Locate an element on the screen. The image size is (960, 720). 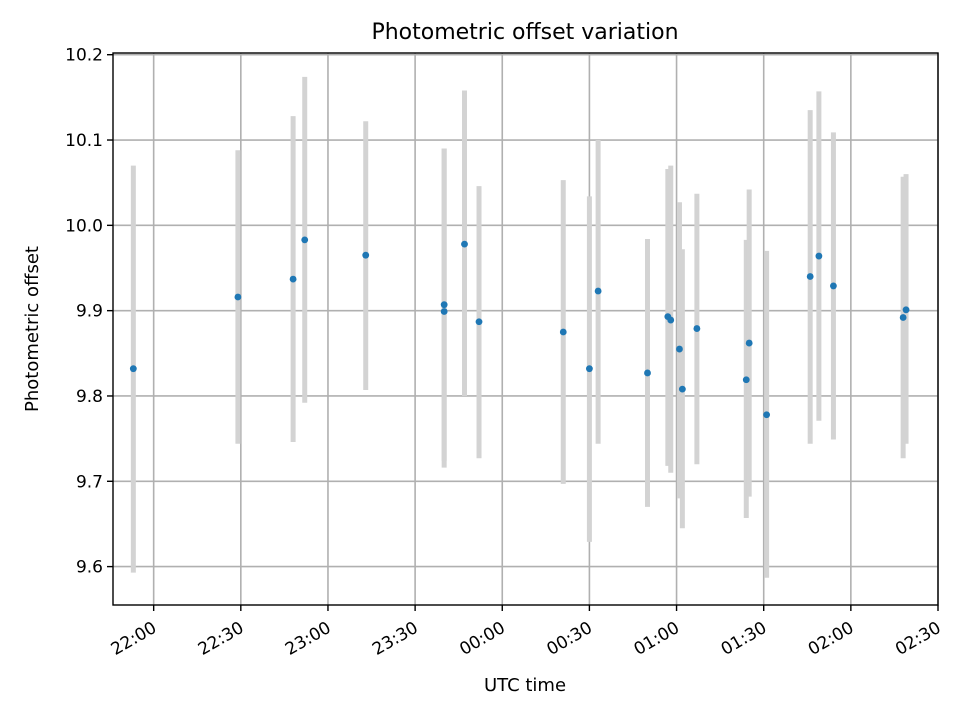
y-tick-label: 9.6 is located at coordinates (89, 568).